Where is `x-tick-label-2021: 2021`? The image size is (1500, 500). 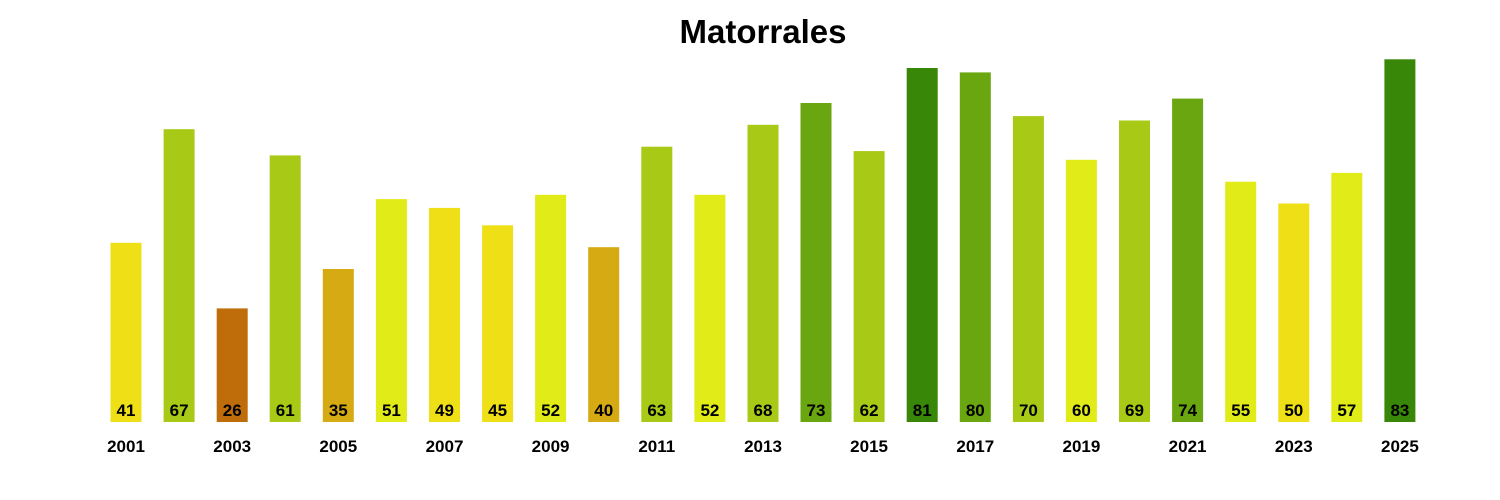
x-tick-label-2021: 2021 is located at coordinates (1188, 446).